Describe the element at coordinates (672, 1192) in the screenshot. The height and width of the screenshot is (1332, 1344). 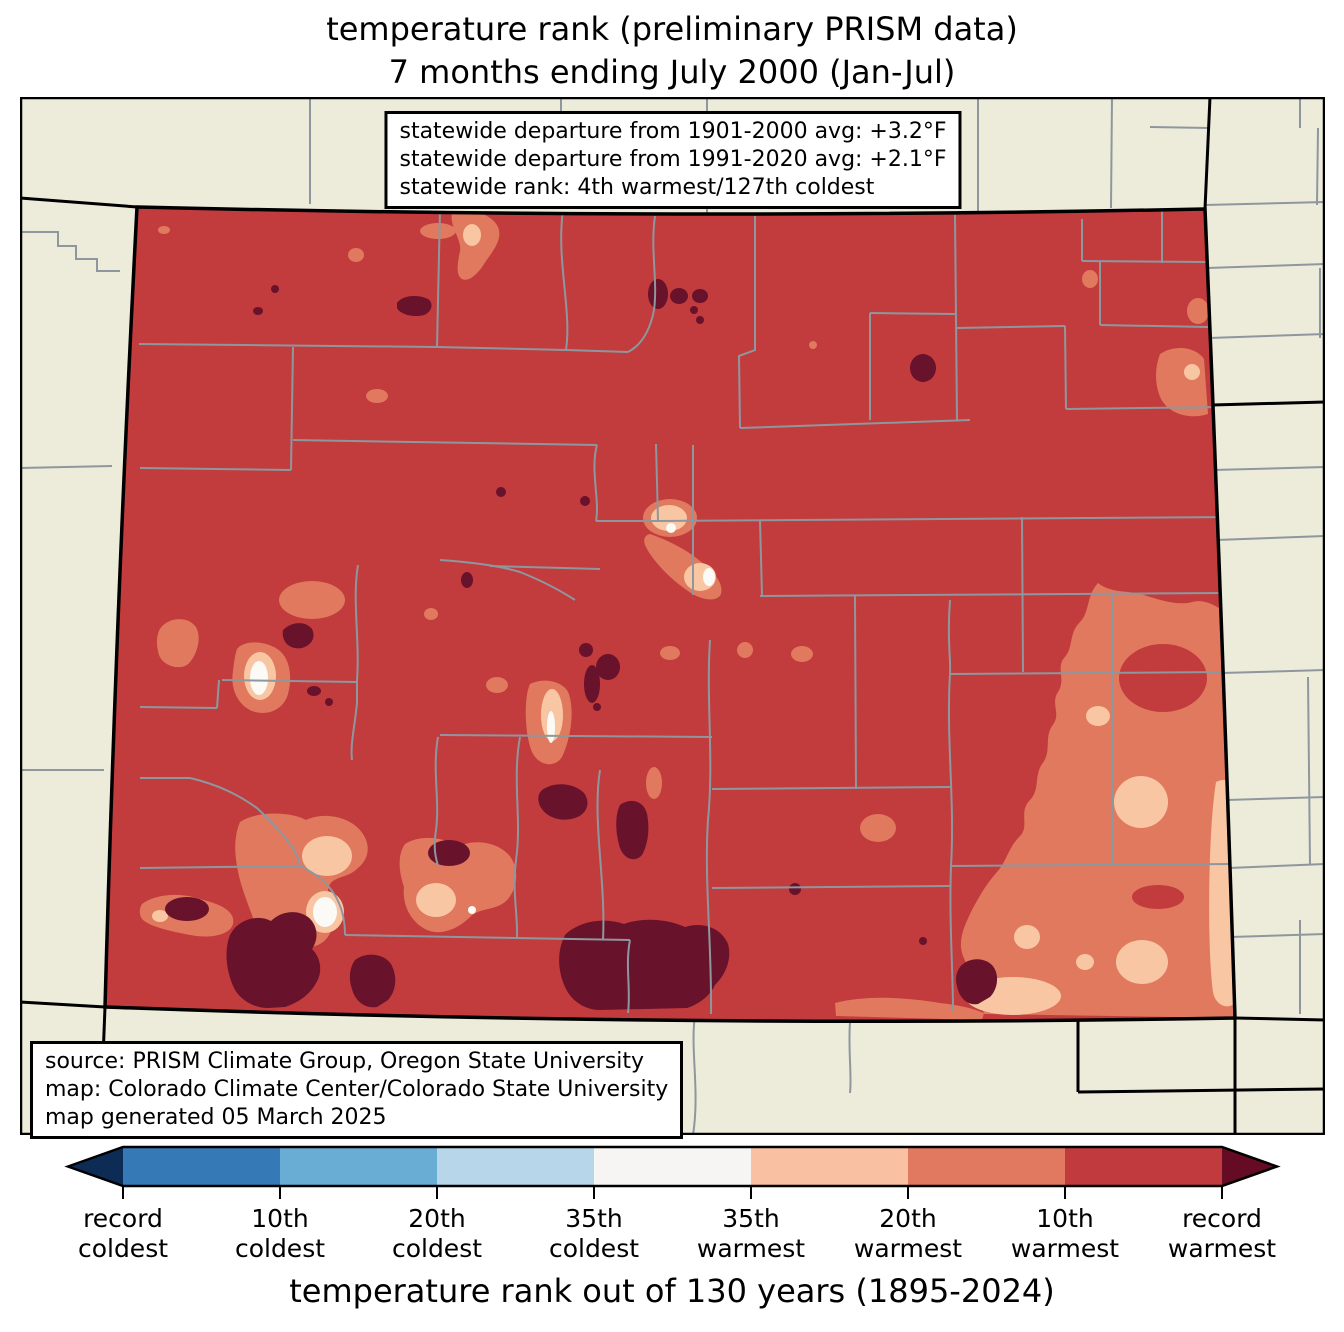
I see `colorbar-ticks` at that location.